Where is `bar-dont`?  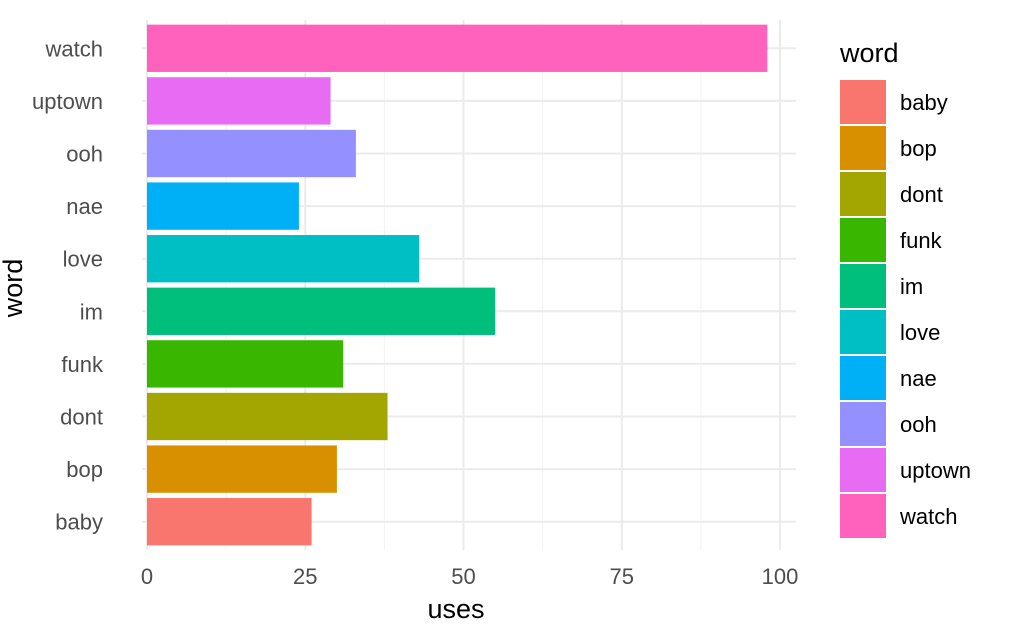
bar-dont is located at coordinates (267, 416).